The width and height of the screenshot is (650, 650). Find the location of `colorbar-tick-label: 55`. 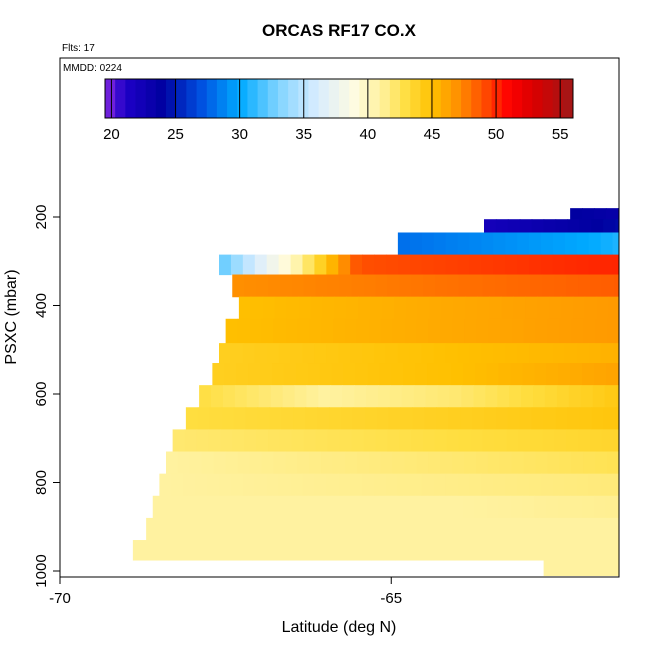

colorbar-tick-label: 55 is located at coordinates (560, 134).